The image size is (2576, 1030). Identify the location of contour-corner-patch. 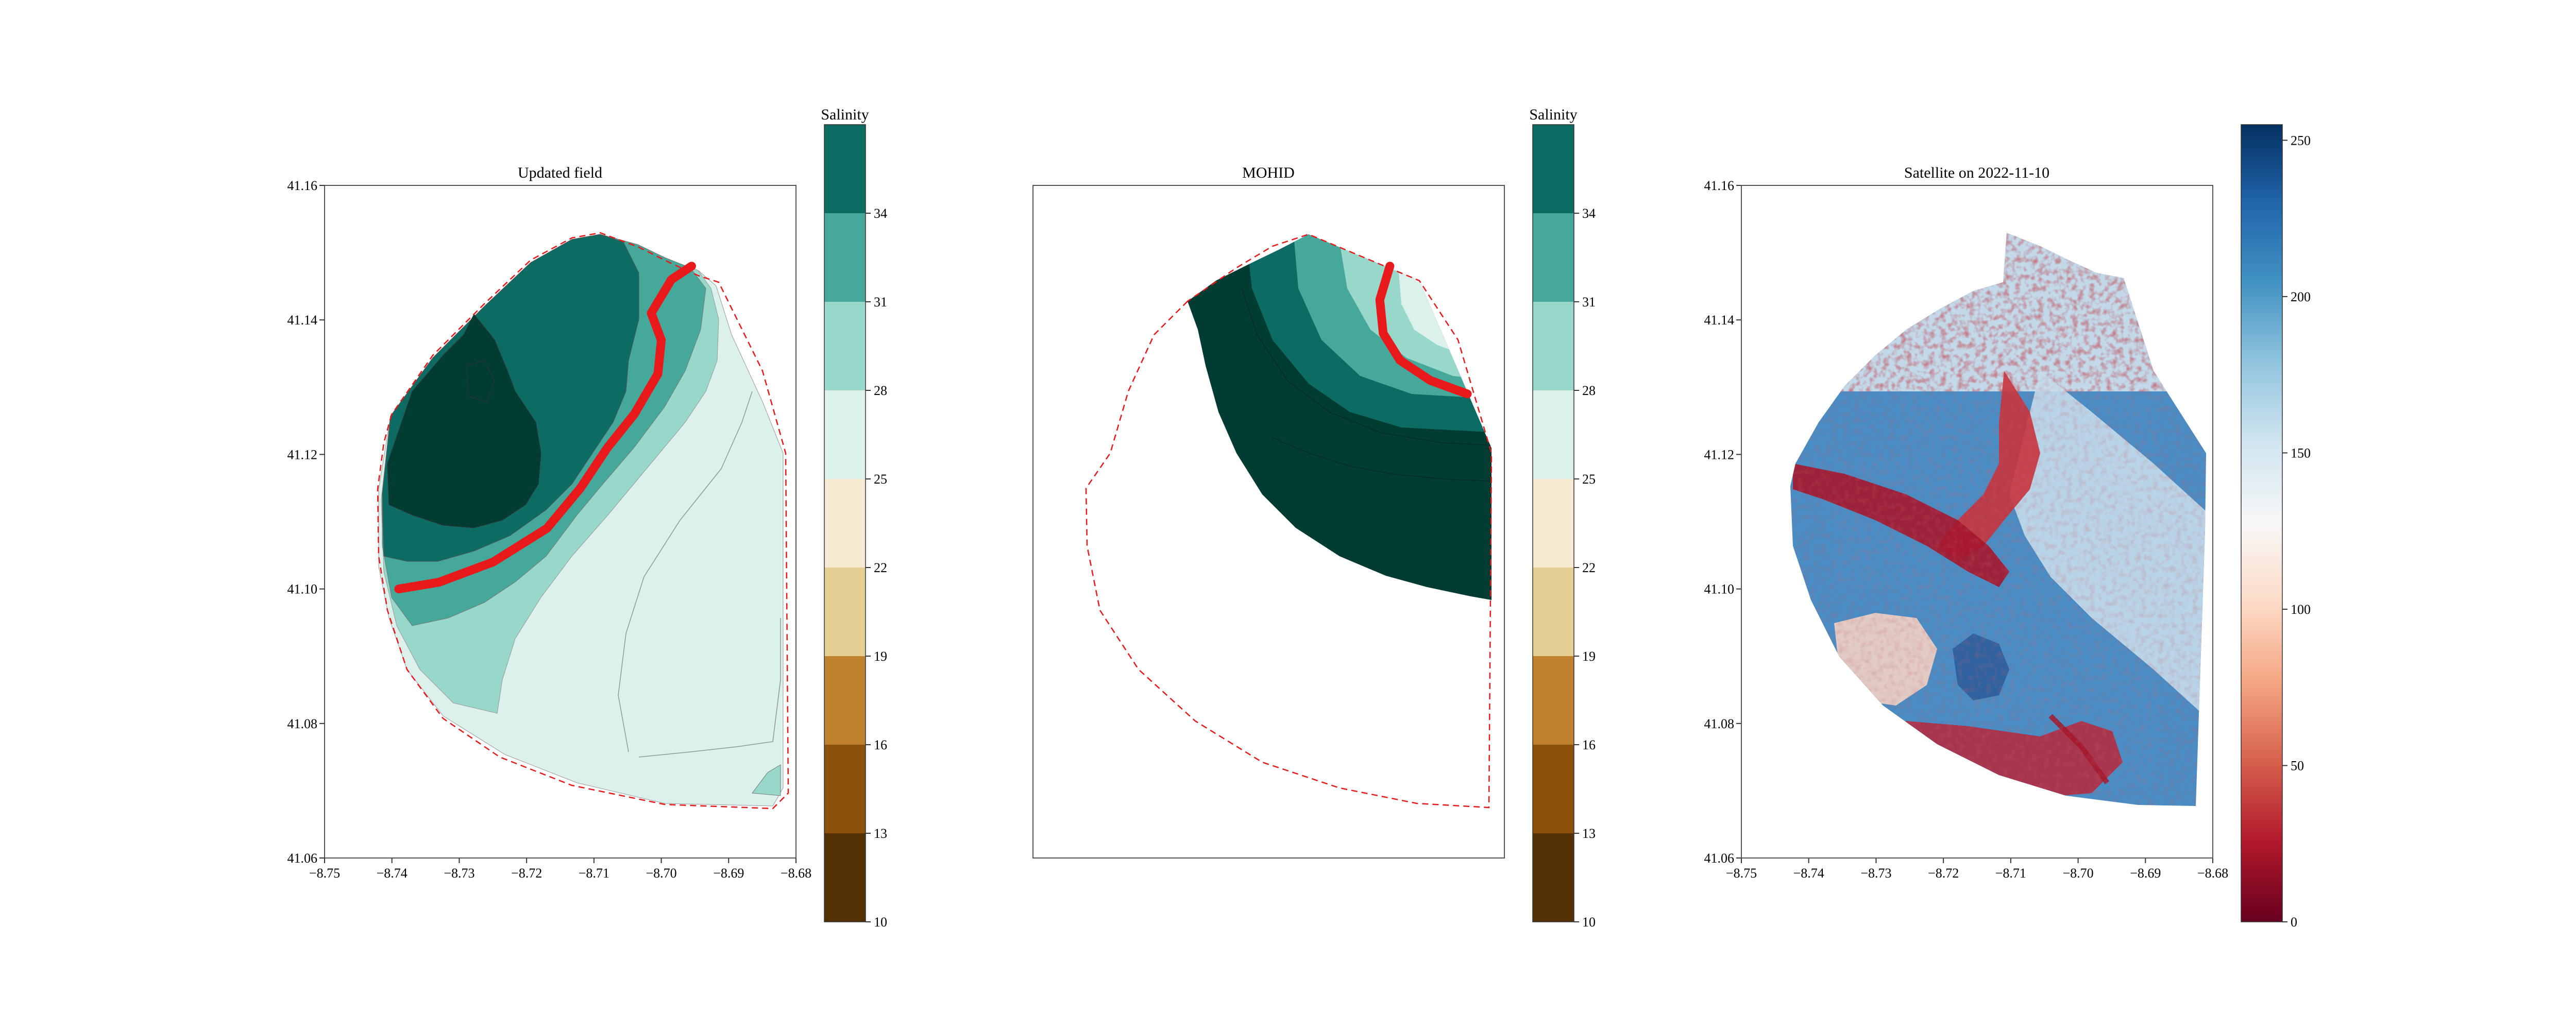
(766, 780).